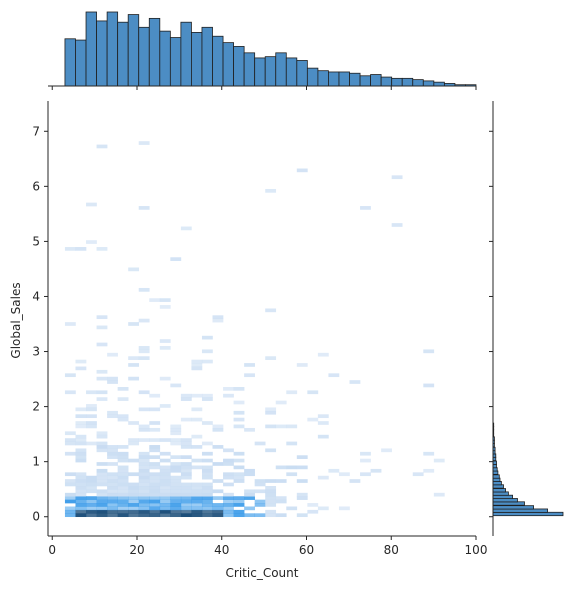 The image size is (576, 590). Describe the element at coordinates (36, 352) in the screenshot. I see `y-tick-label: 3` at that location.